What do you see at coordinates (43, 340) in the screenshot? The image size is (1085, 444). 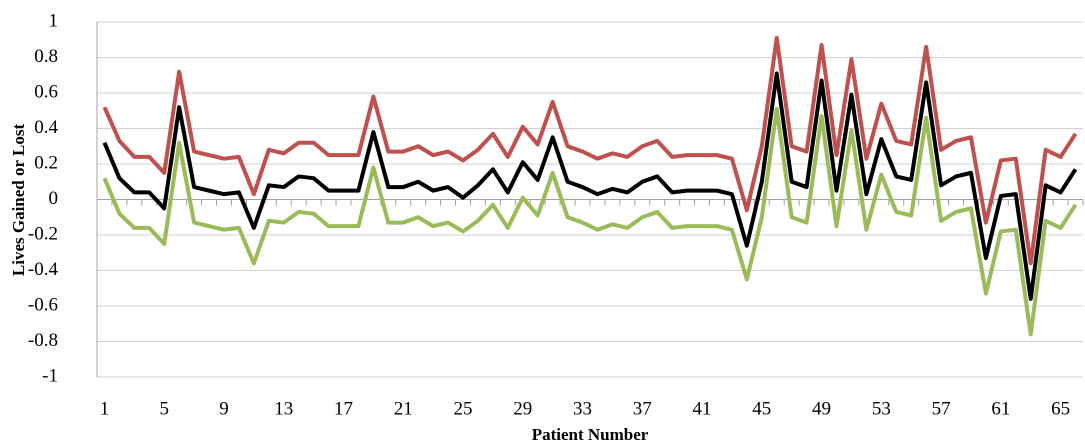 I see `y-tick-label: -0.8` at bounding box center [43, 340].